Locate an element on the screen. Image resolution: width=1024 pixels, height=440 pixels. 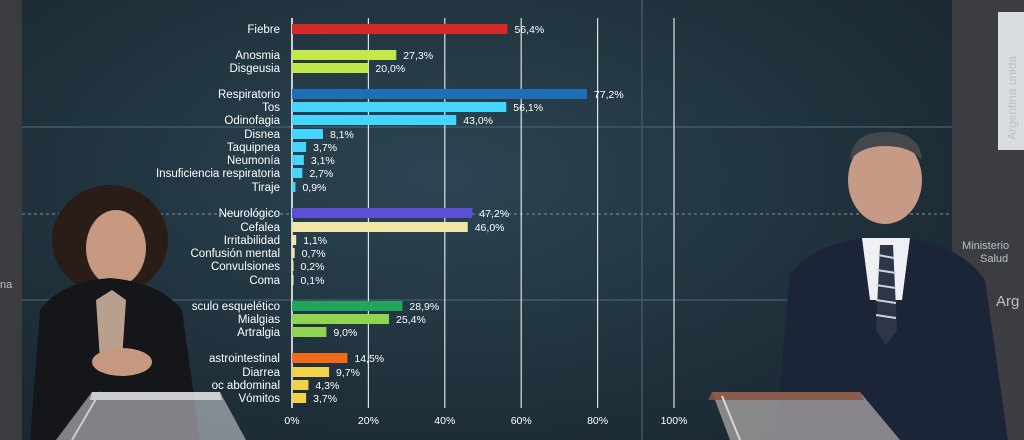
chart-axis-tick-labels: 0% 20% 40% 60% 80% 100% is located at coordinates (485, 421).